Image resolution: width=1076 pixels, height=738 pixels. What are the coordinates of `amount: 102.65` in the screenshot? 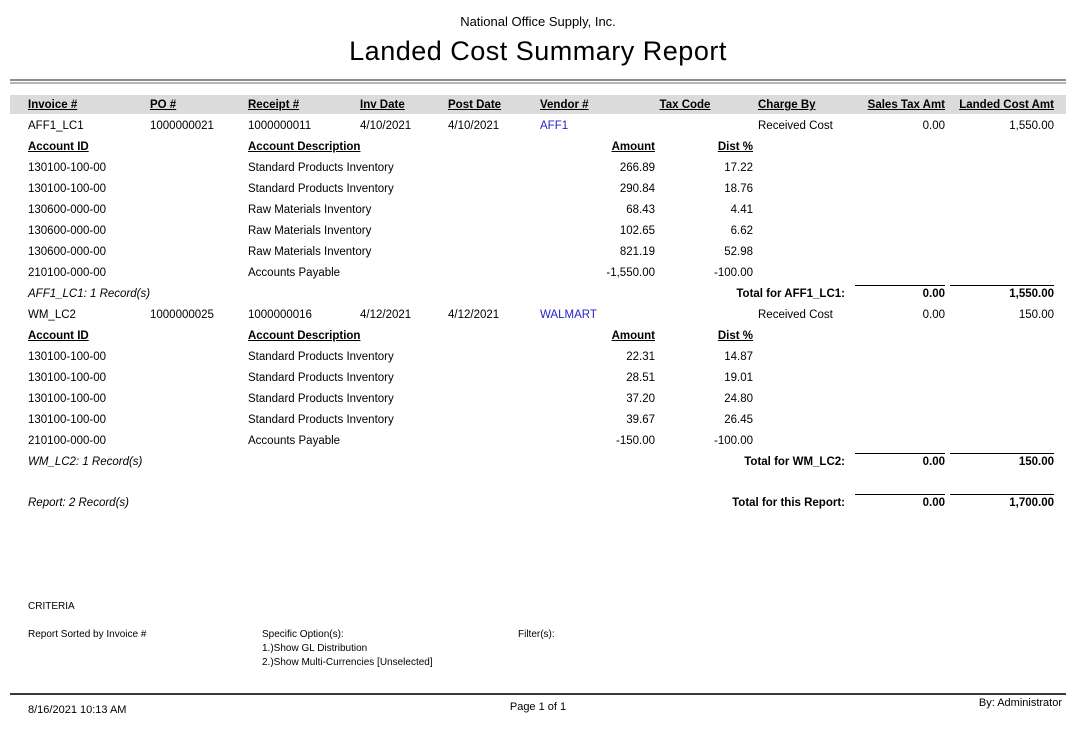 It's located at (637, 231).